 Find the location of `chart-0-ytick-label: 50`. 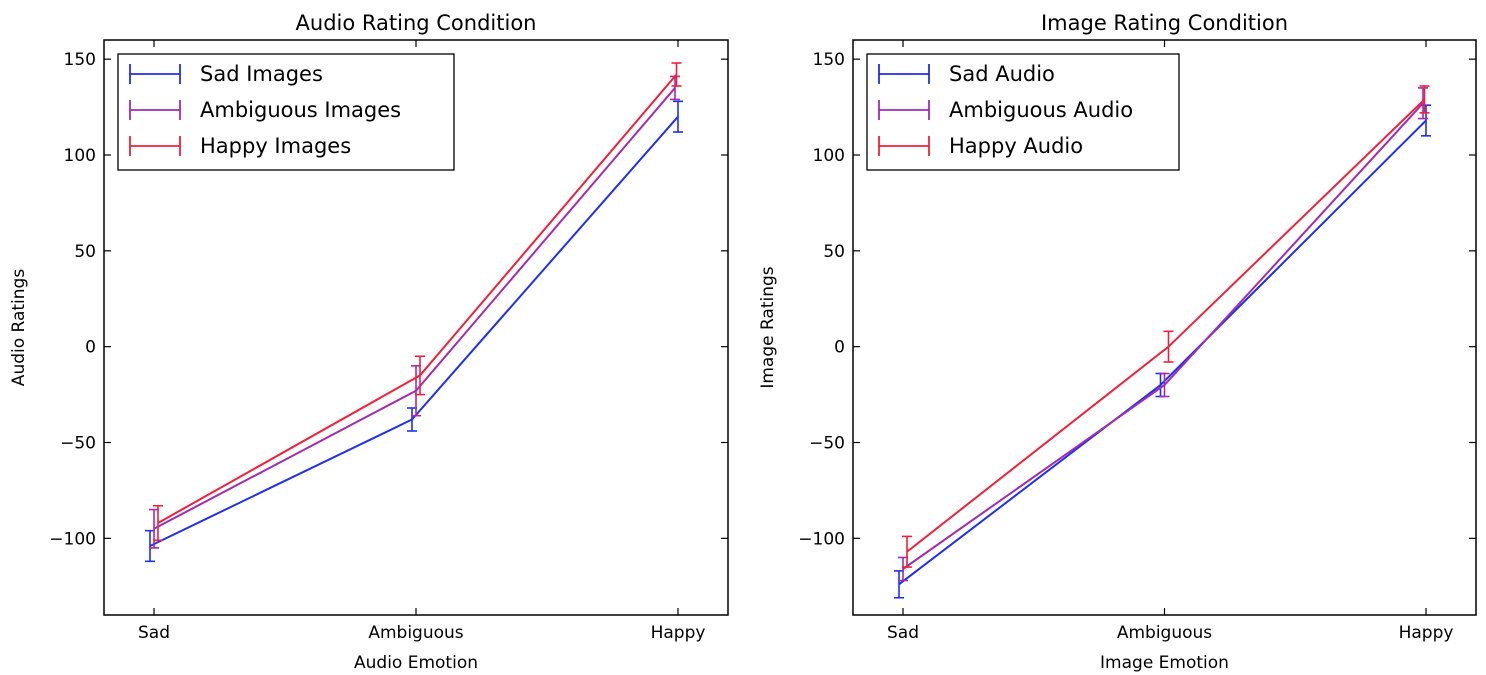

chart-0-ytick-label: 50 is located at coordinates (85, 252).